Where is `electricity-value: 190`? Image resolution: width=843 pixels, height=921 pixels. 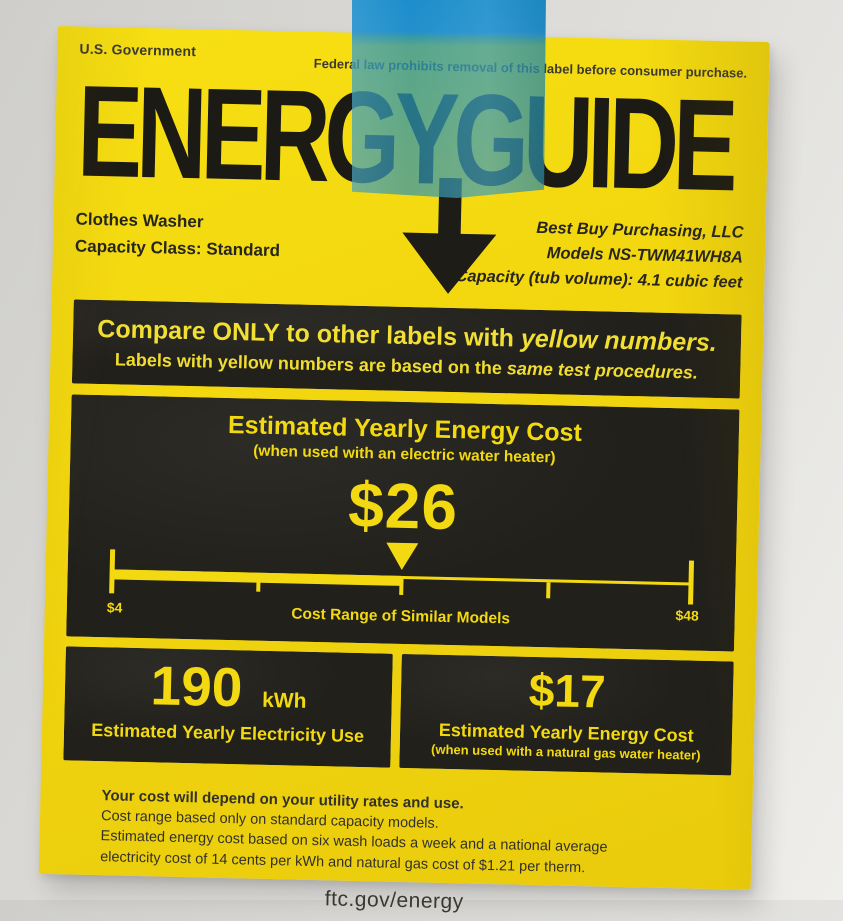 electricity-value: 190 is located at coordinates (196, 685).